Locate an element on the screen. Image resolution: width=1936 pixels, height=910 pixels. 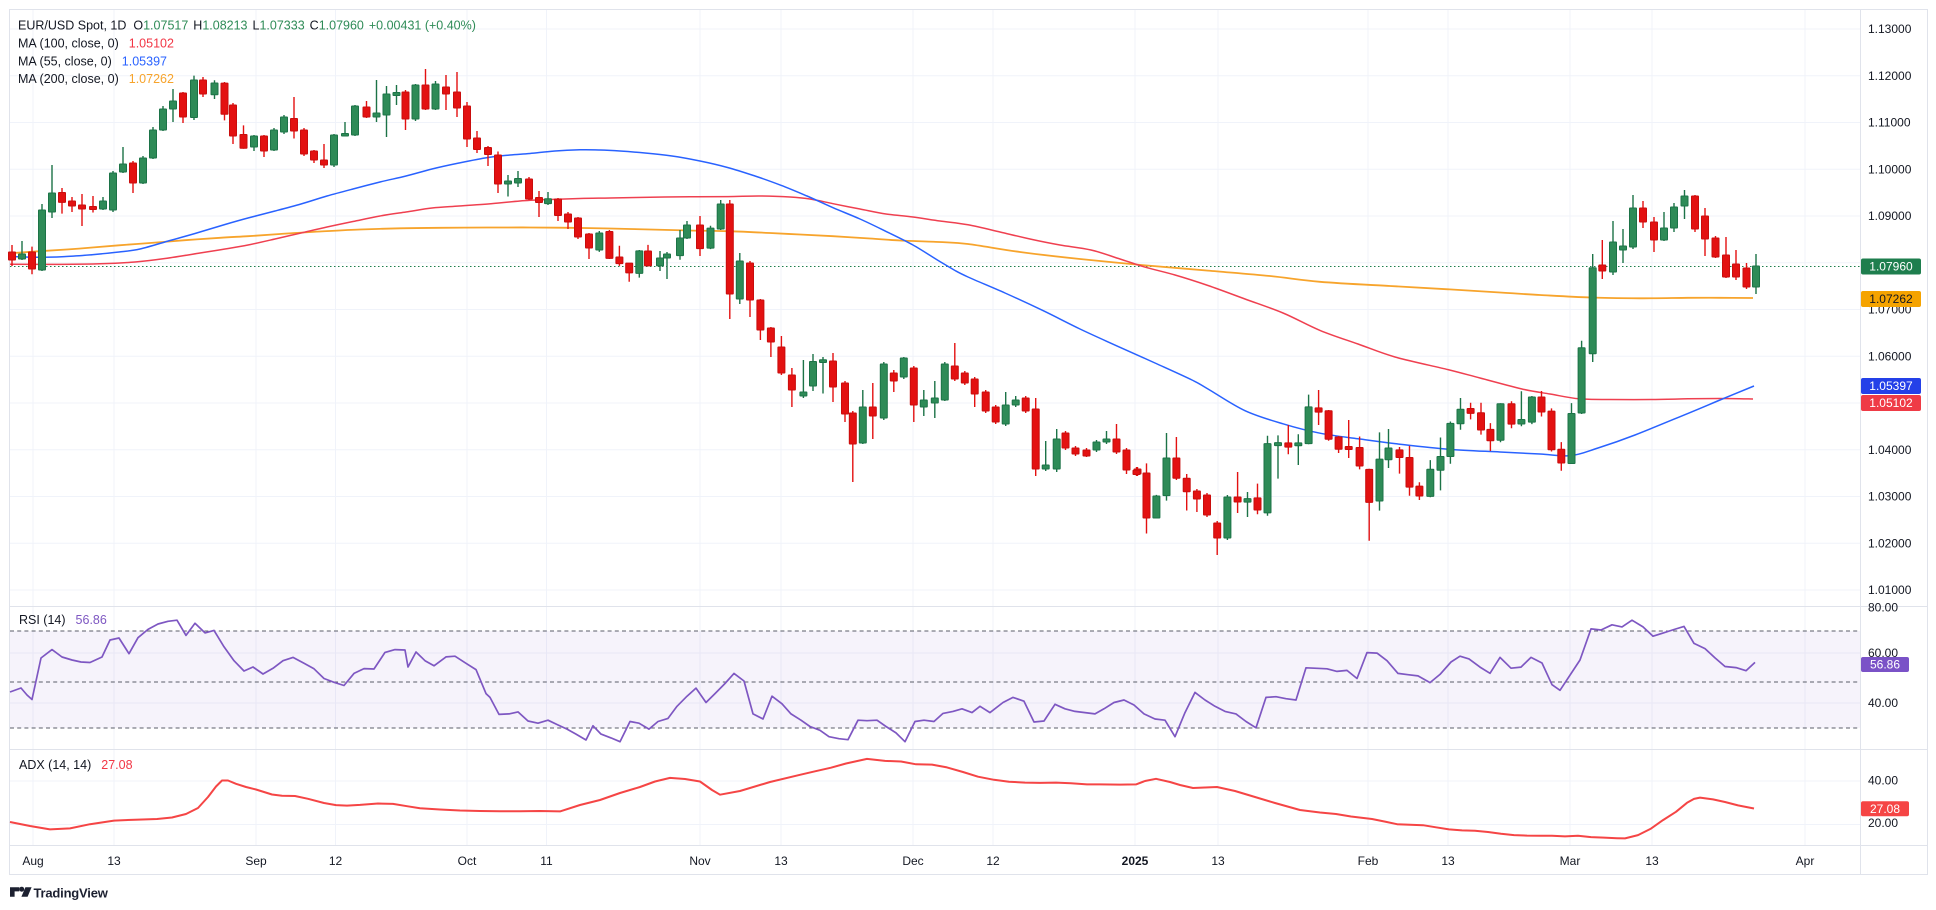
svg-text:RSI (14)56.86: RSI (14) 56.86 is located at coordinates (63, 620).